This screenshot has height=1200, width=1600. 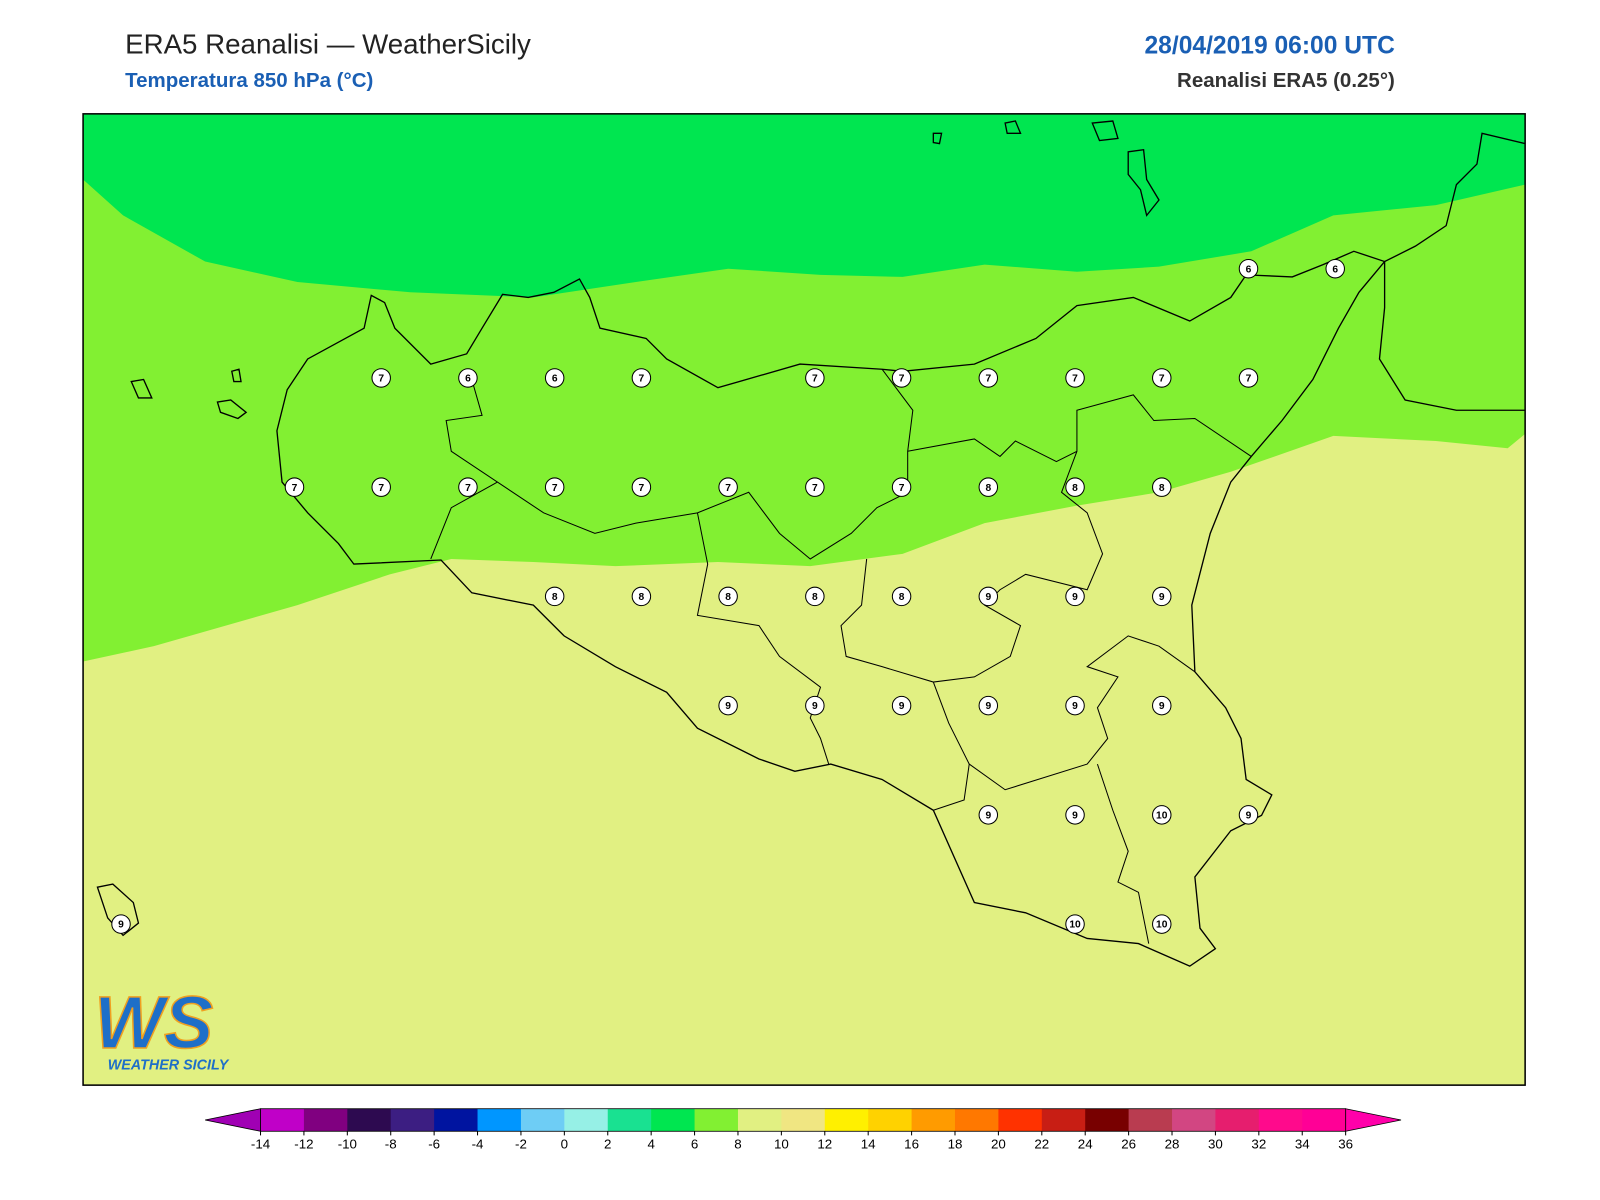 What do you see at coordinates (521, 1144) in the screenshot?
I see `colorbar-tick-label: -2` at bounding box center [521, 1144].